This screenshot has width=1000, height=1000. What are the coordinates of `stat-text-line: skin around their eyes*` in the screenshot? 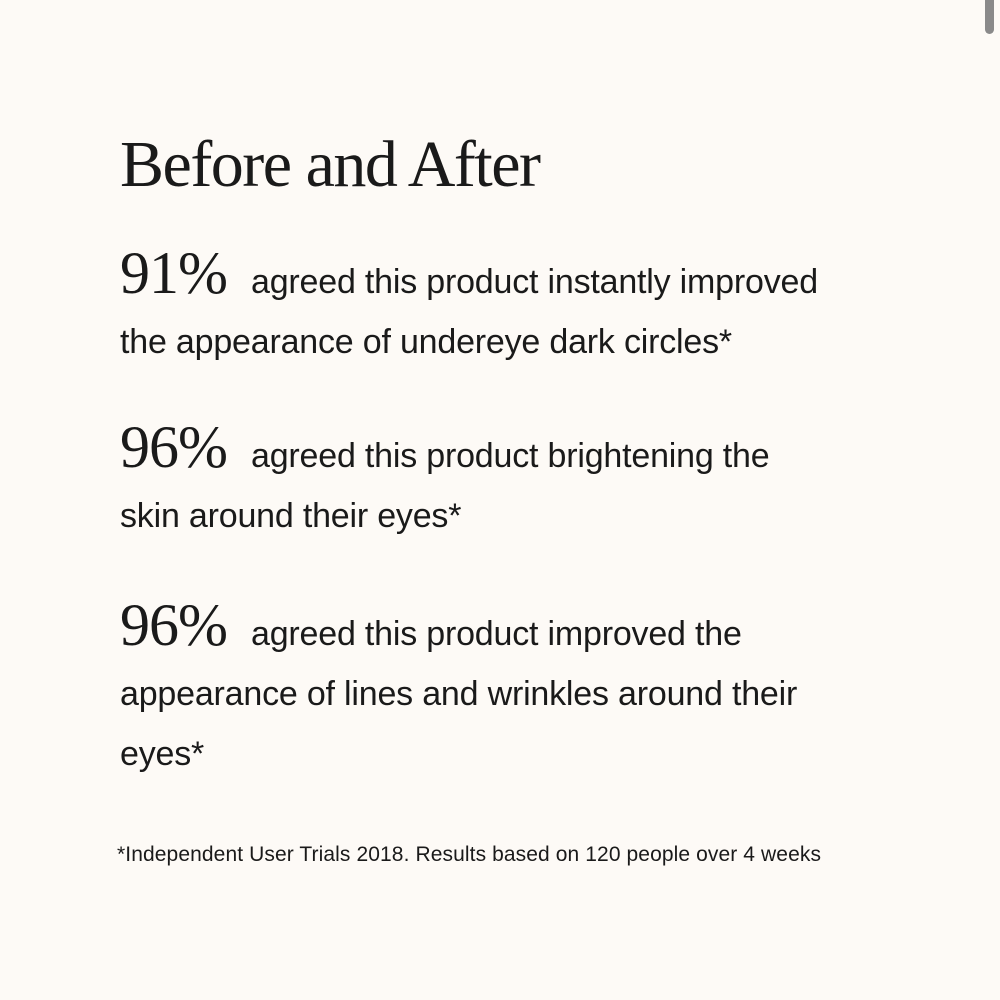 It's located at (291, 516).